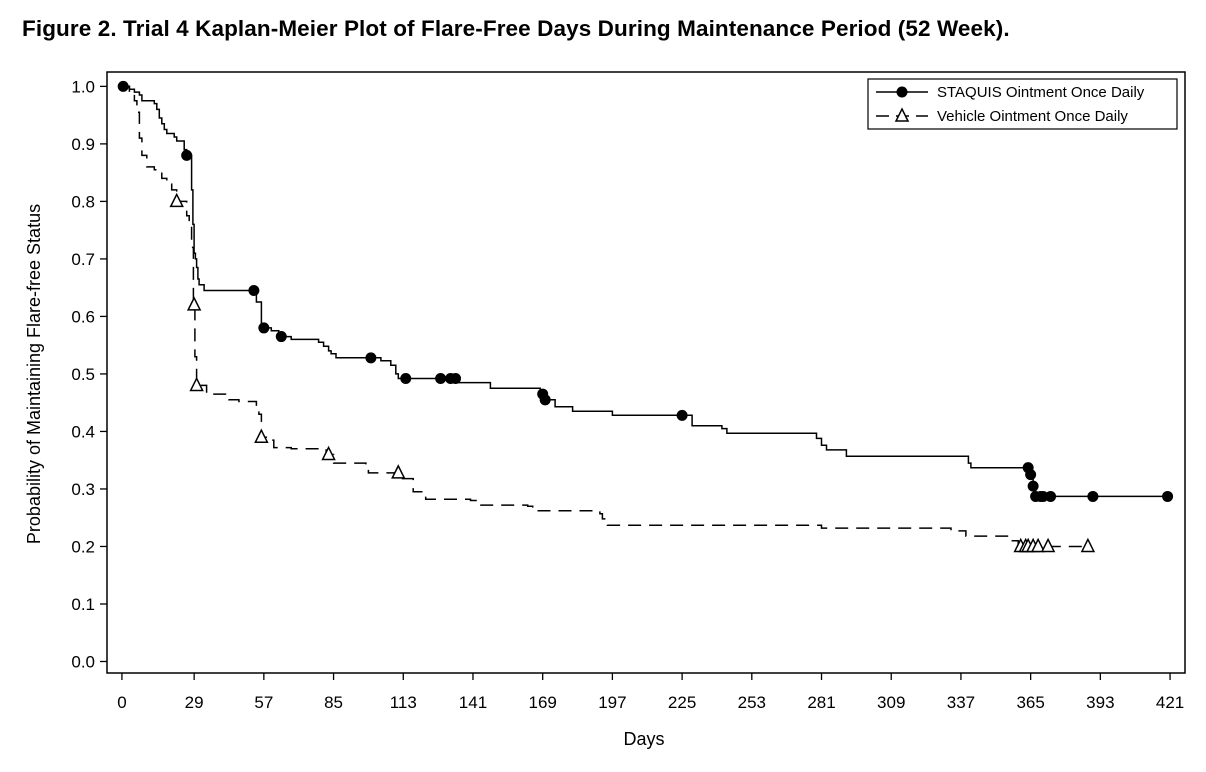 This screenshot has width=1206, height=772. I want to click on legend-label-vehicle: Vehicle Ointment Once Daily, so click(1032, 116).